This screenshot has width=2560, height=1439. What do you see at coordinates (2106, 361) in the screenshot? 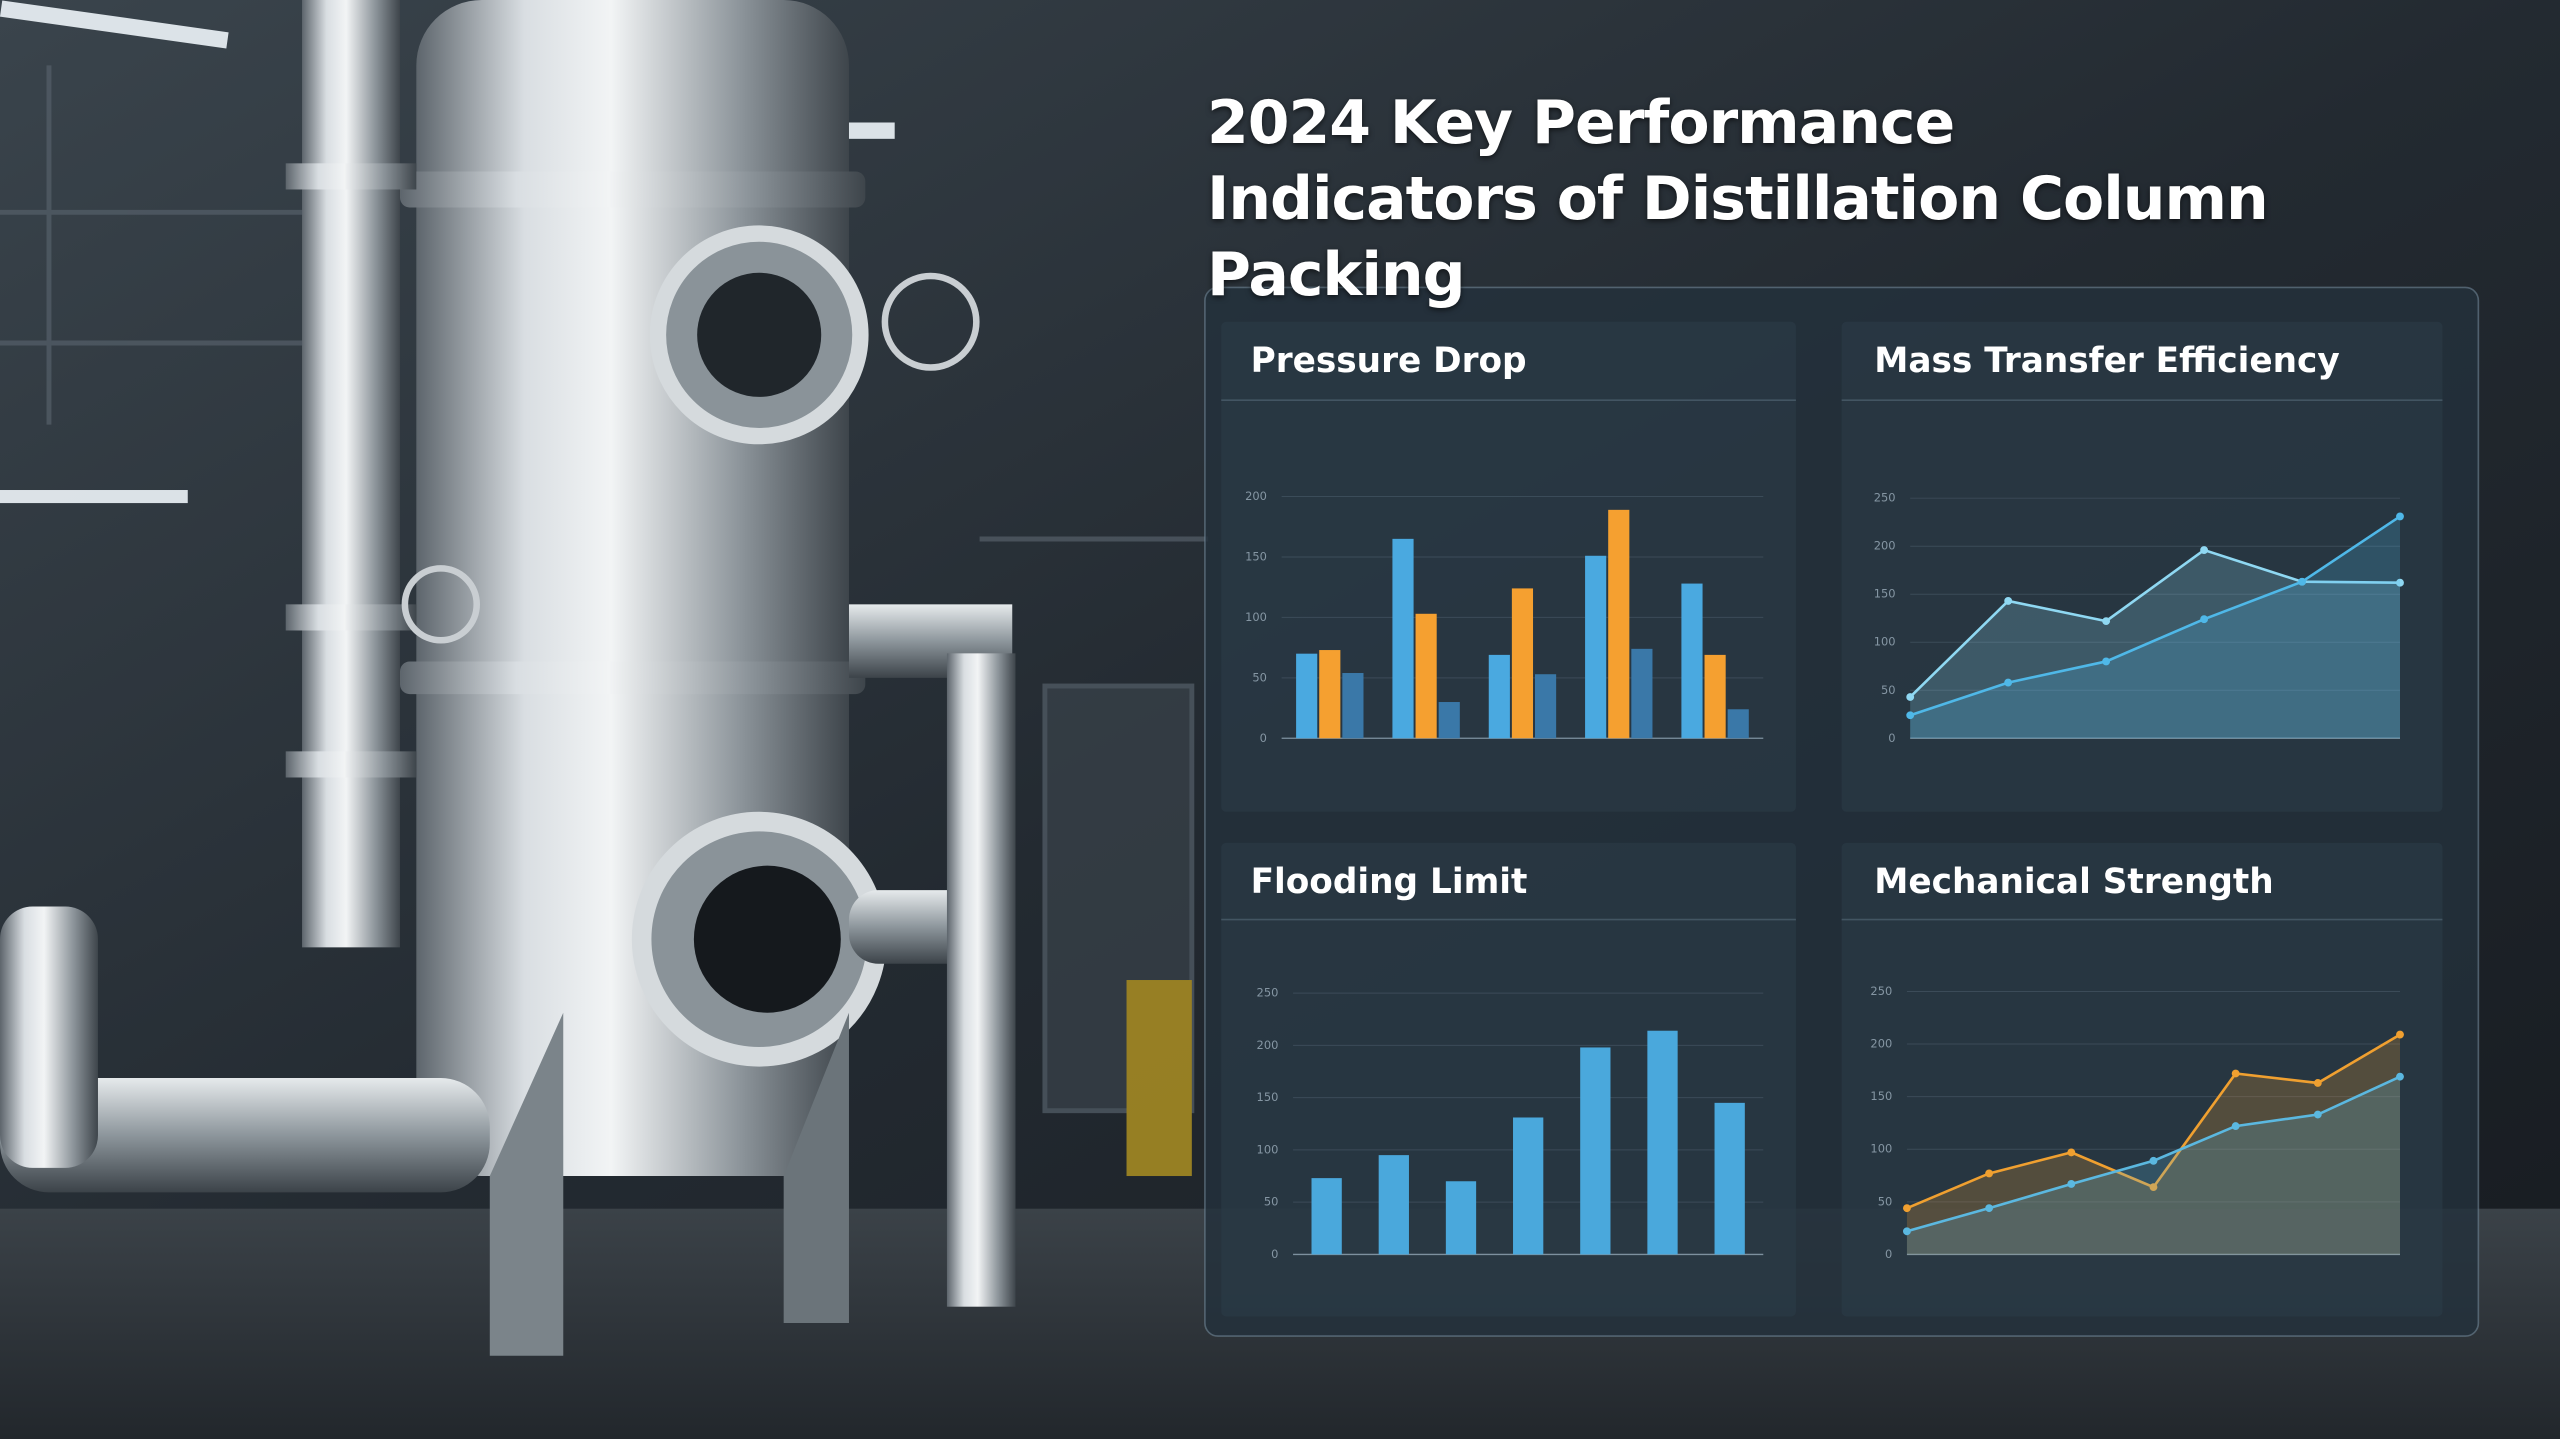
I see `panel-title: Mass Transfer Efficiency` at bounding box center [2106, 361].